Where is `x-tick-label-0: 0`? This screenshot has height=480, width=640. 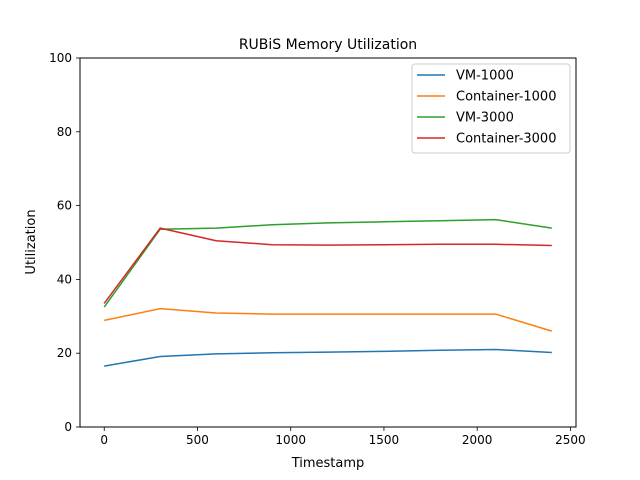 x-tick-label-0: 0 is located at coordinates (104, 440).